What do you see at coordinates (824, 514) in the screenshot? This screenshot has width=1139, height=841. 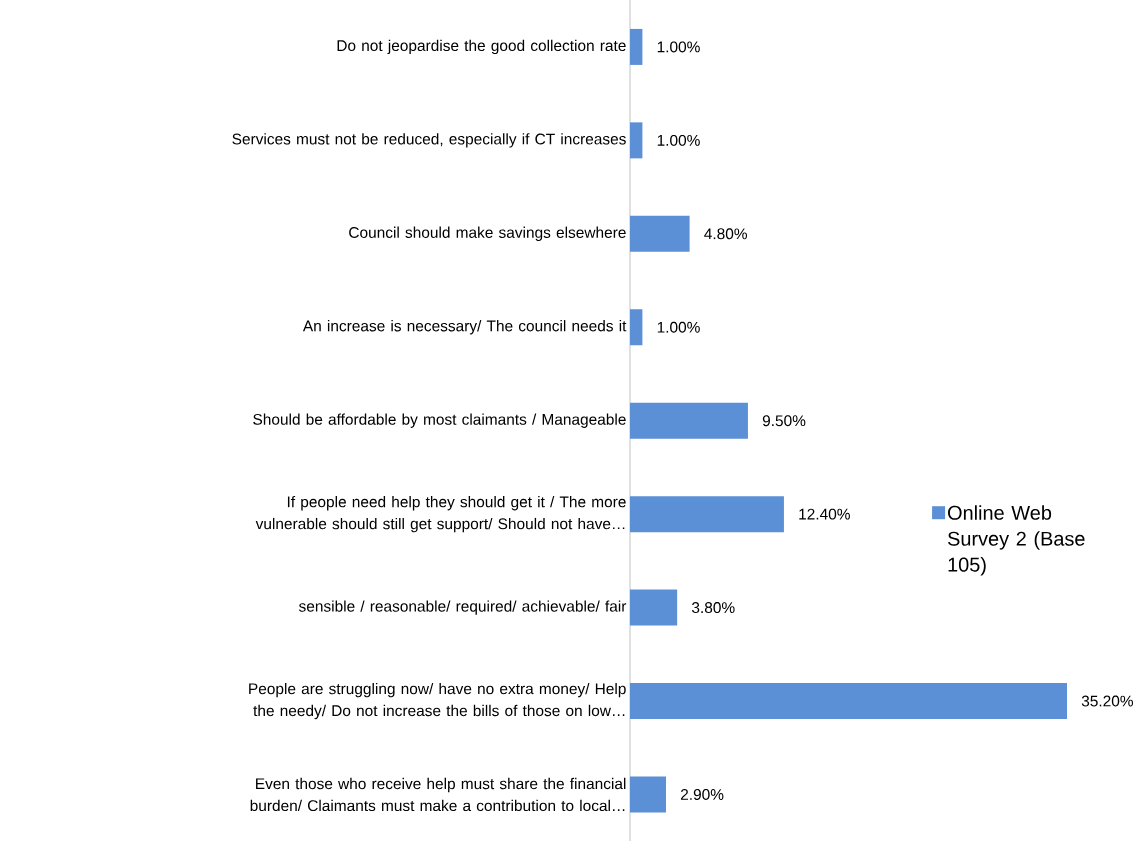 I see `data-label: 12.40%` at bounding box center [824, 514].